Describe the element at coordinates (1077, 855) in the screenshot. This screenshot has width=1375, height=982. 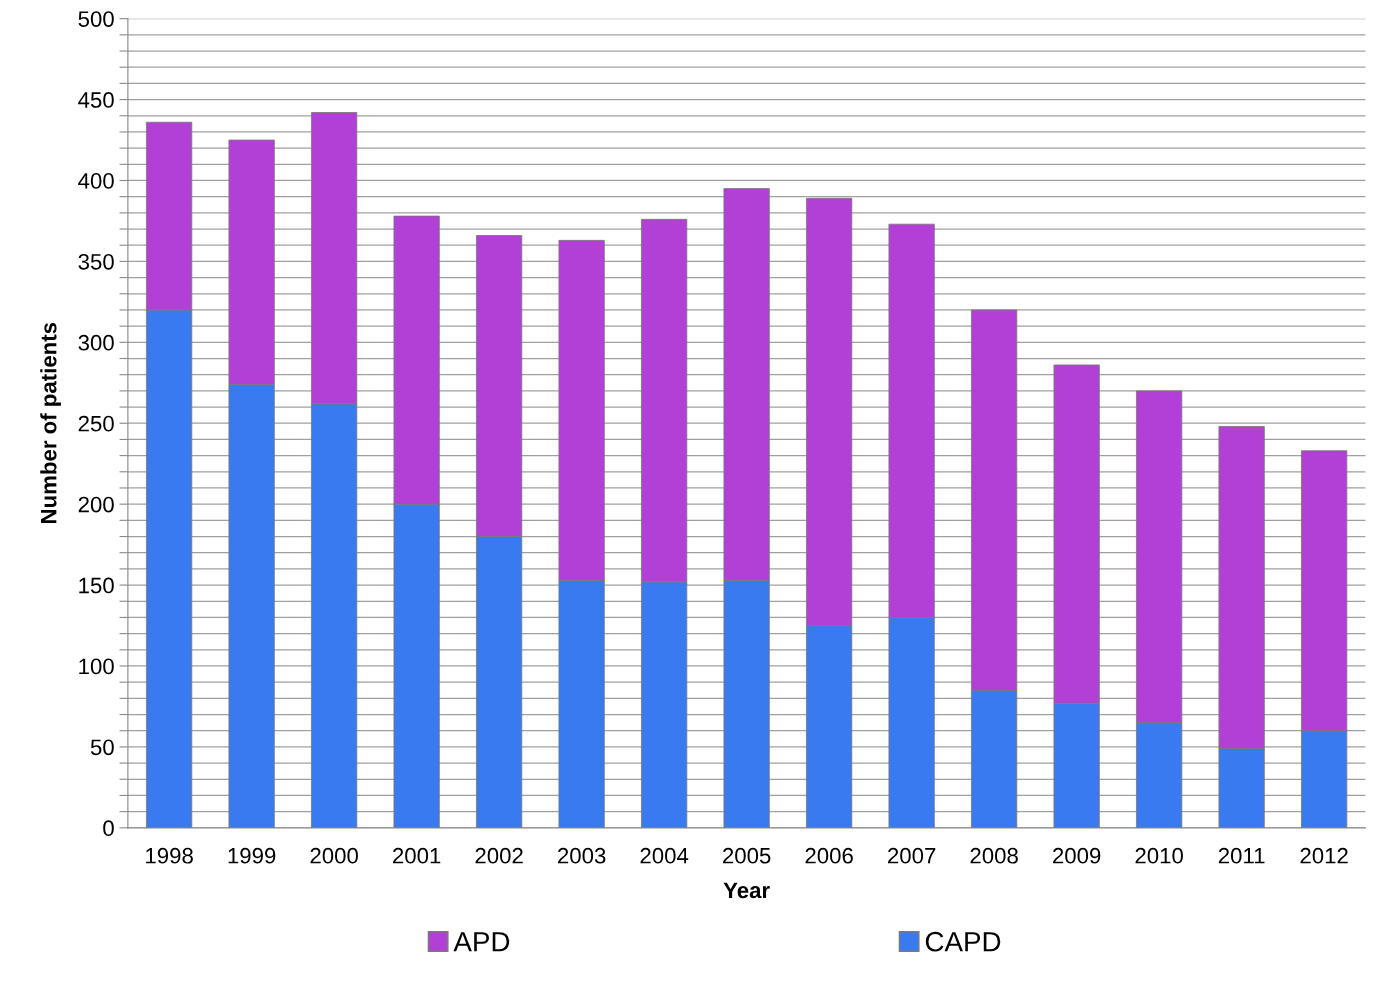
I see `x-tick-label: 2009` at that location.